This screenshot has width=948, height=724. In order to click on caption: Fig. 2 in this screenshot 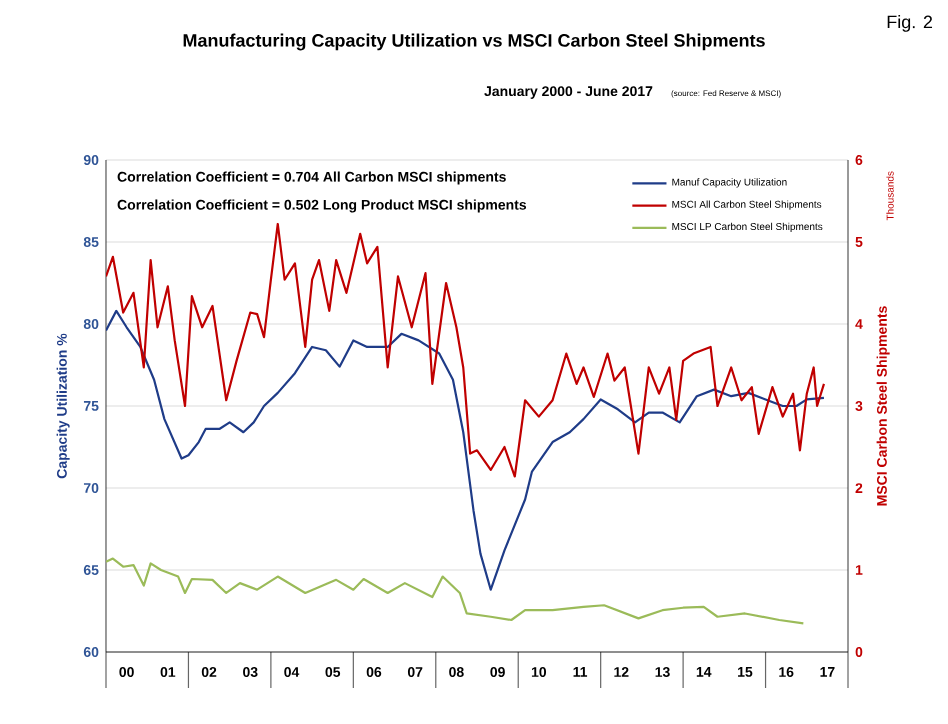, I will do `click(910, 23)`.